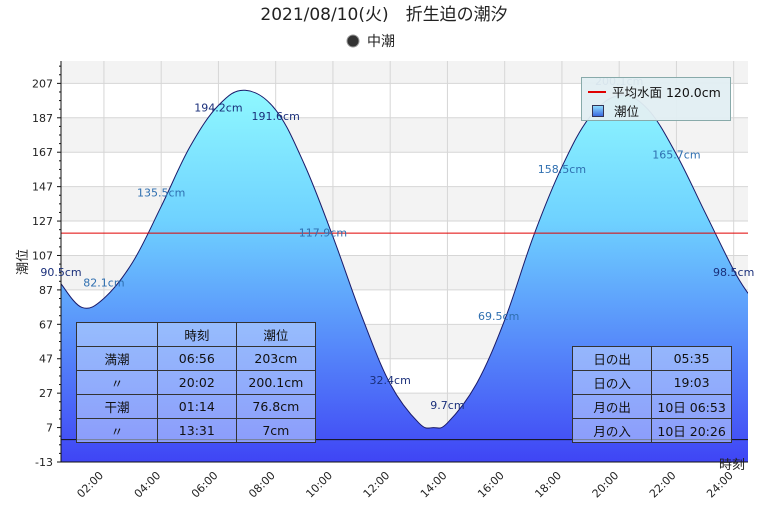 This screenshot has width=768, height=512. Describe the element at coordinates (612, 358) in the screenshot. I see `table-cell: 日の出` at that location.